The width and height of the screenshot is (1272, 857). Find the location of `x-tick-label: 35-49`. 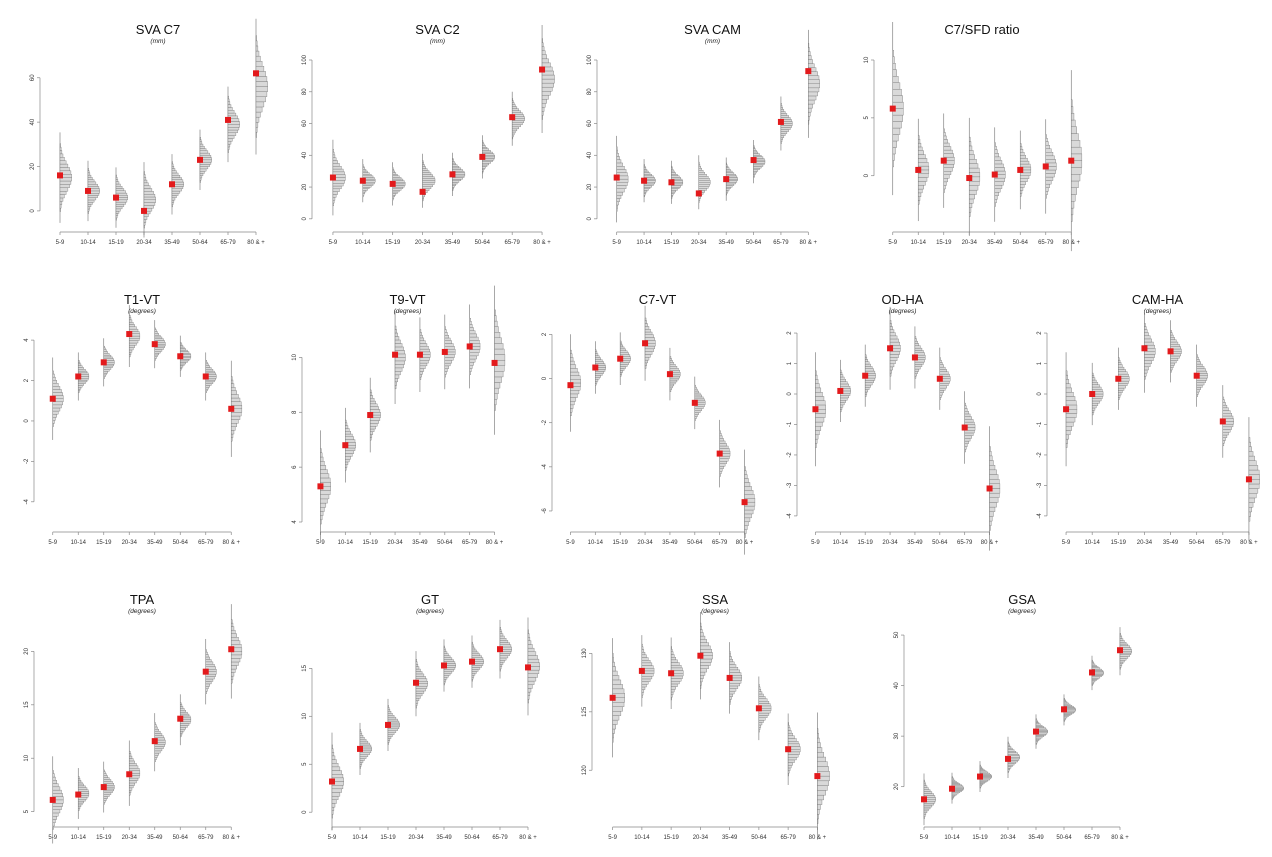

x-tick-label: 35-49 is located at coordinates (453, 243).